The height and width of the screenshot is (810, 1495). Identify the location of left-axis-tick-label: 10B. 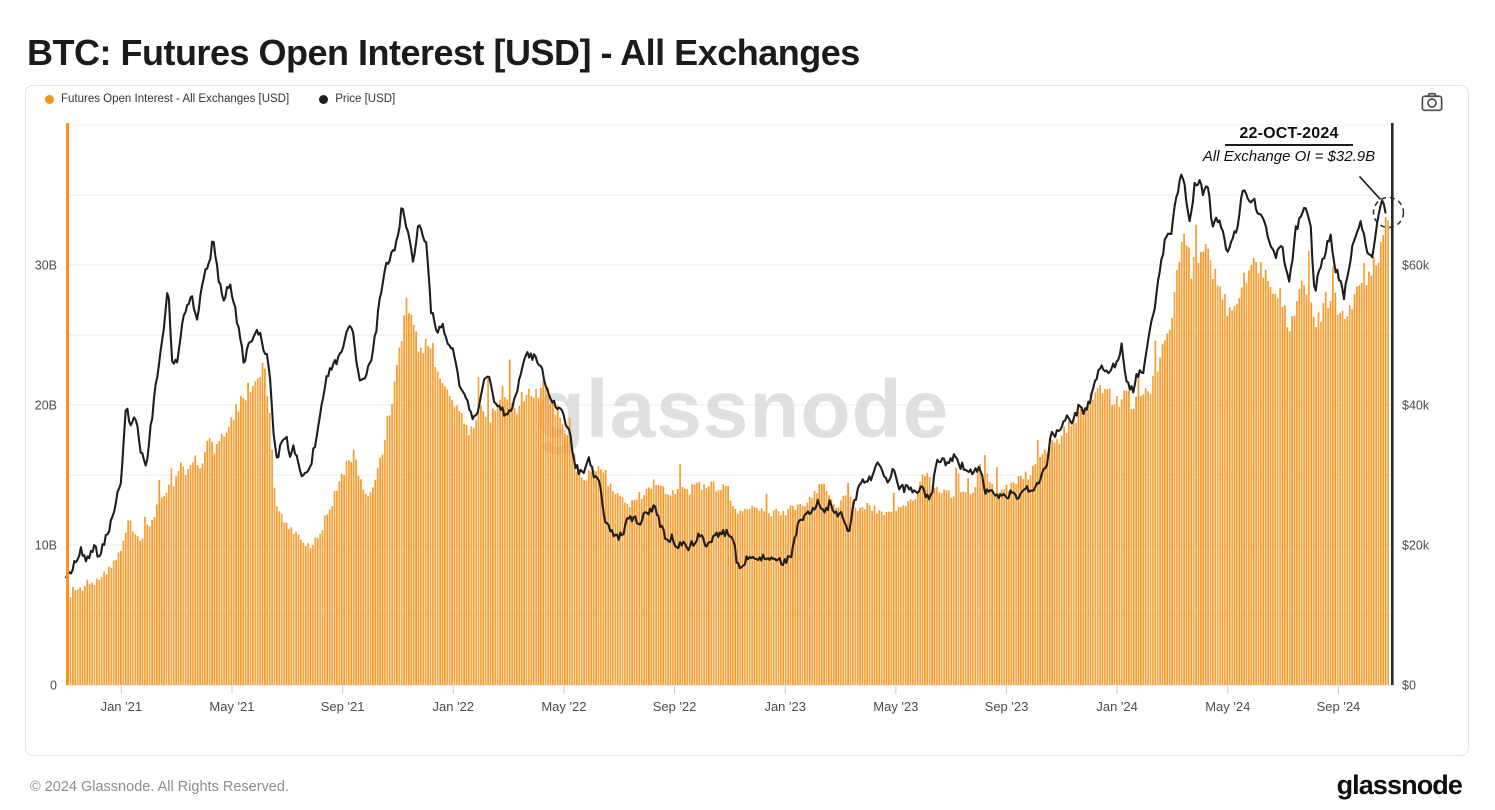
(46, 546).